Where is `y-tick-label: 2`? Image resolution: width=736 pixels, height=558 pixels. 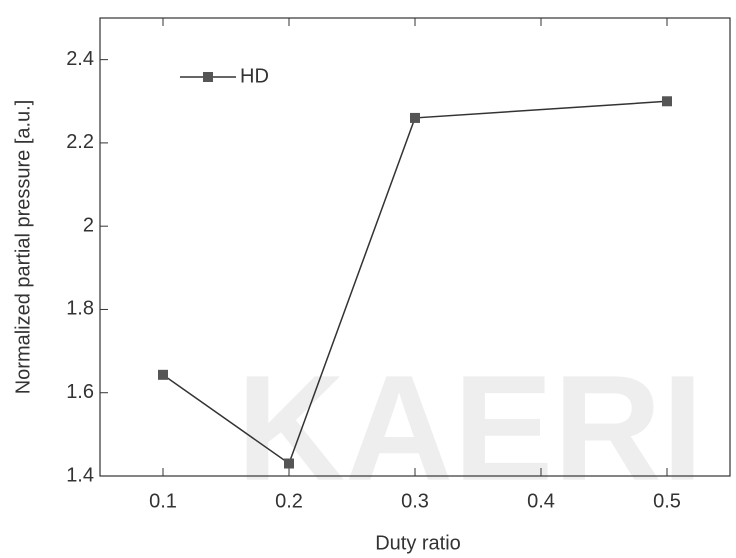 y-tick-label: 2 is located at coordinates (88, 225).